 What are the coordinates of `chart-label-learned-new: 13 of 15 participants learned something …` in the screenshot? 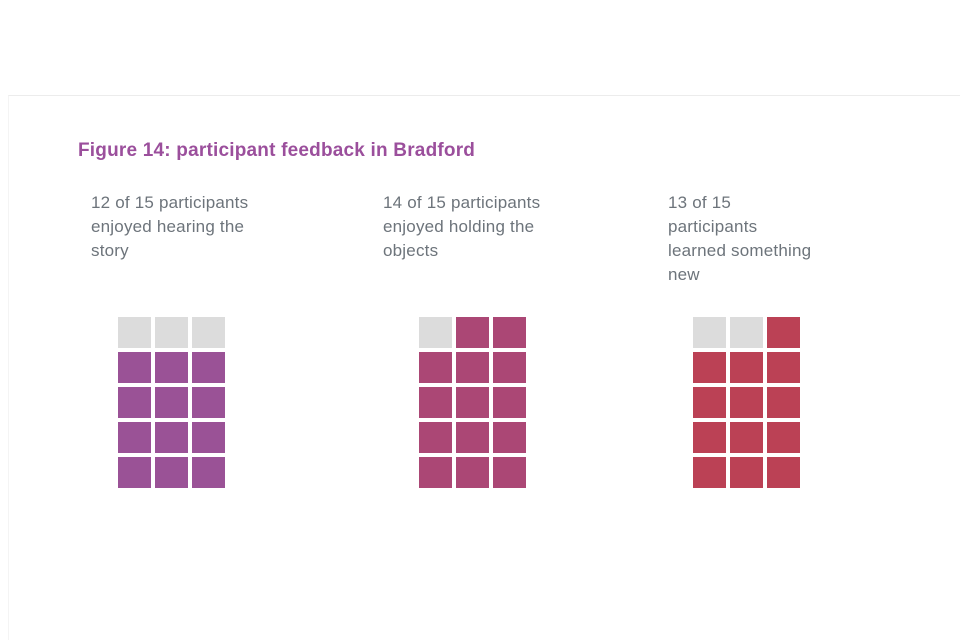 It's located at (740, 238).